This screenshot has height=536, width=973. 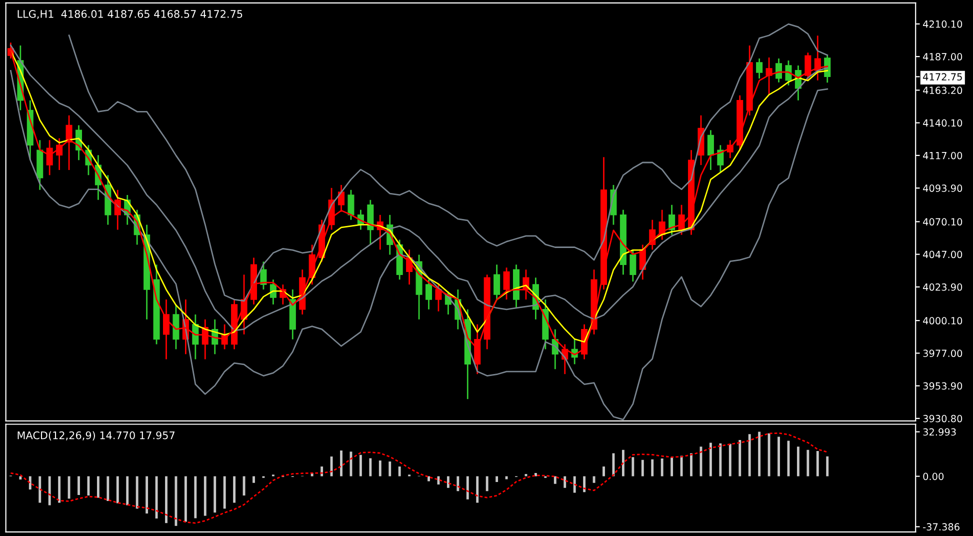 What do you see at coordinates (942, 386) in the screenshot?
I see `y-tick-label: 3953.90` at bounding box center [942, 386].